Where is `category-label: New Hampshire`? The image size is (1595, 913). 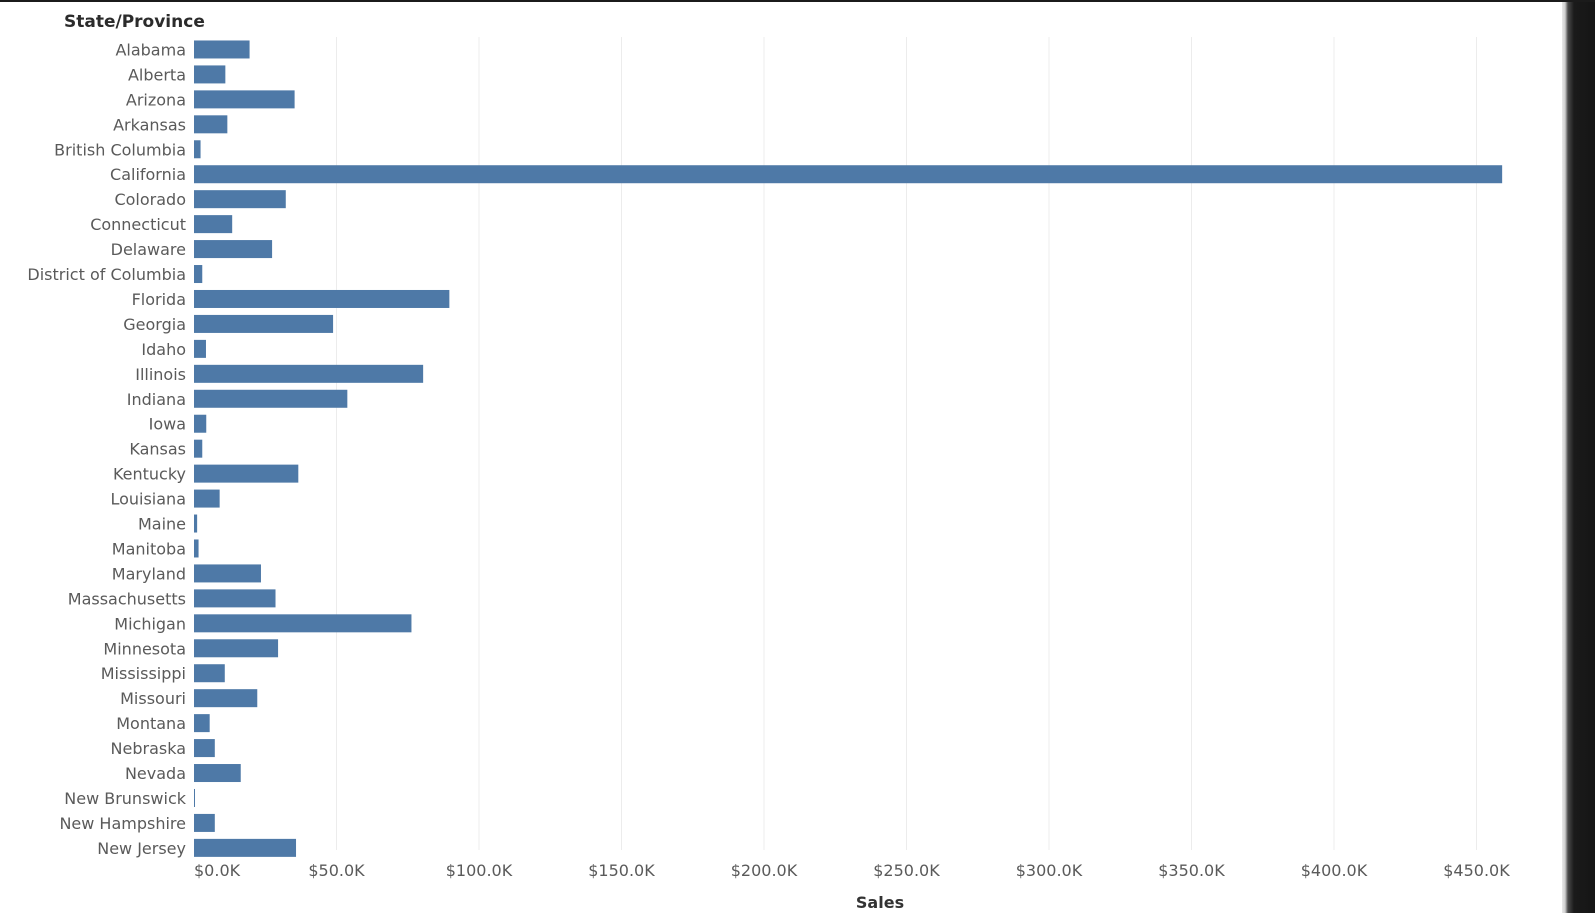
category-label: New Hampshire is located at coordinates (122, 823).